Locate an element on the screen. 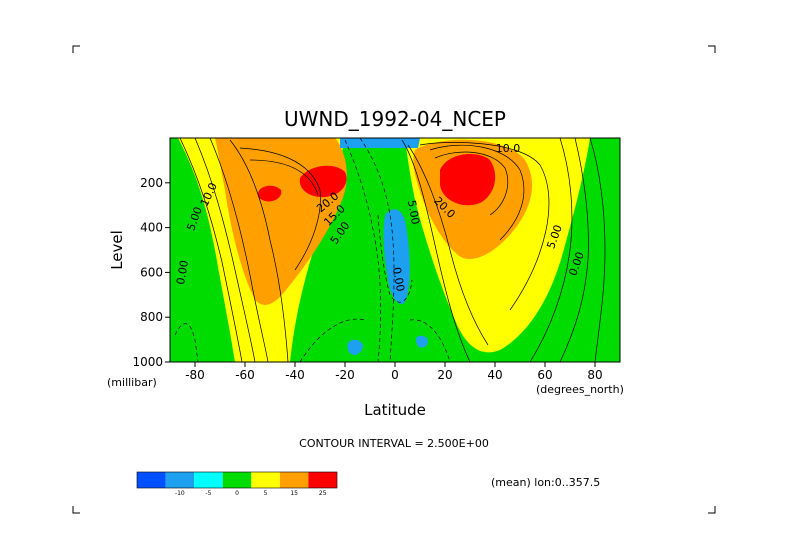 The height and width of the screenshot is (558, 789). footnote: (mean) lon:0..357.5 is located at coordinates (545, 482).